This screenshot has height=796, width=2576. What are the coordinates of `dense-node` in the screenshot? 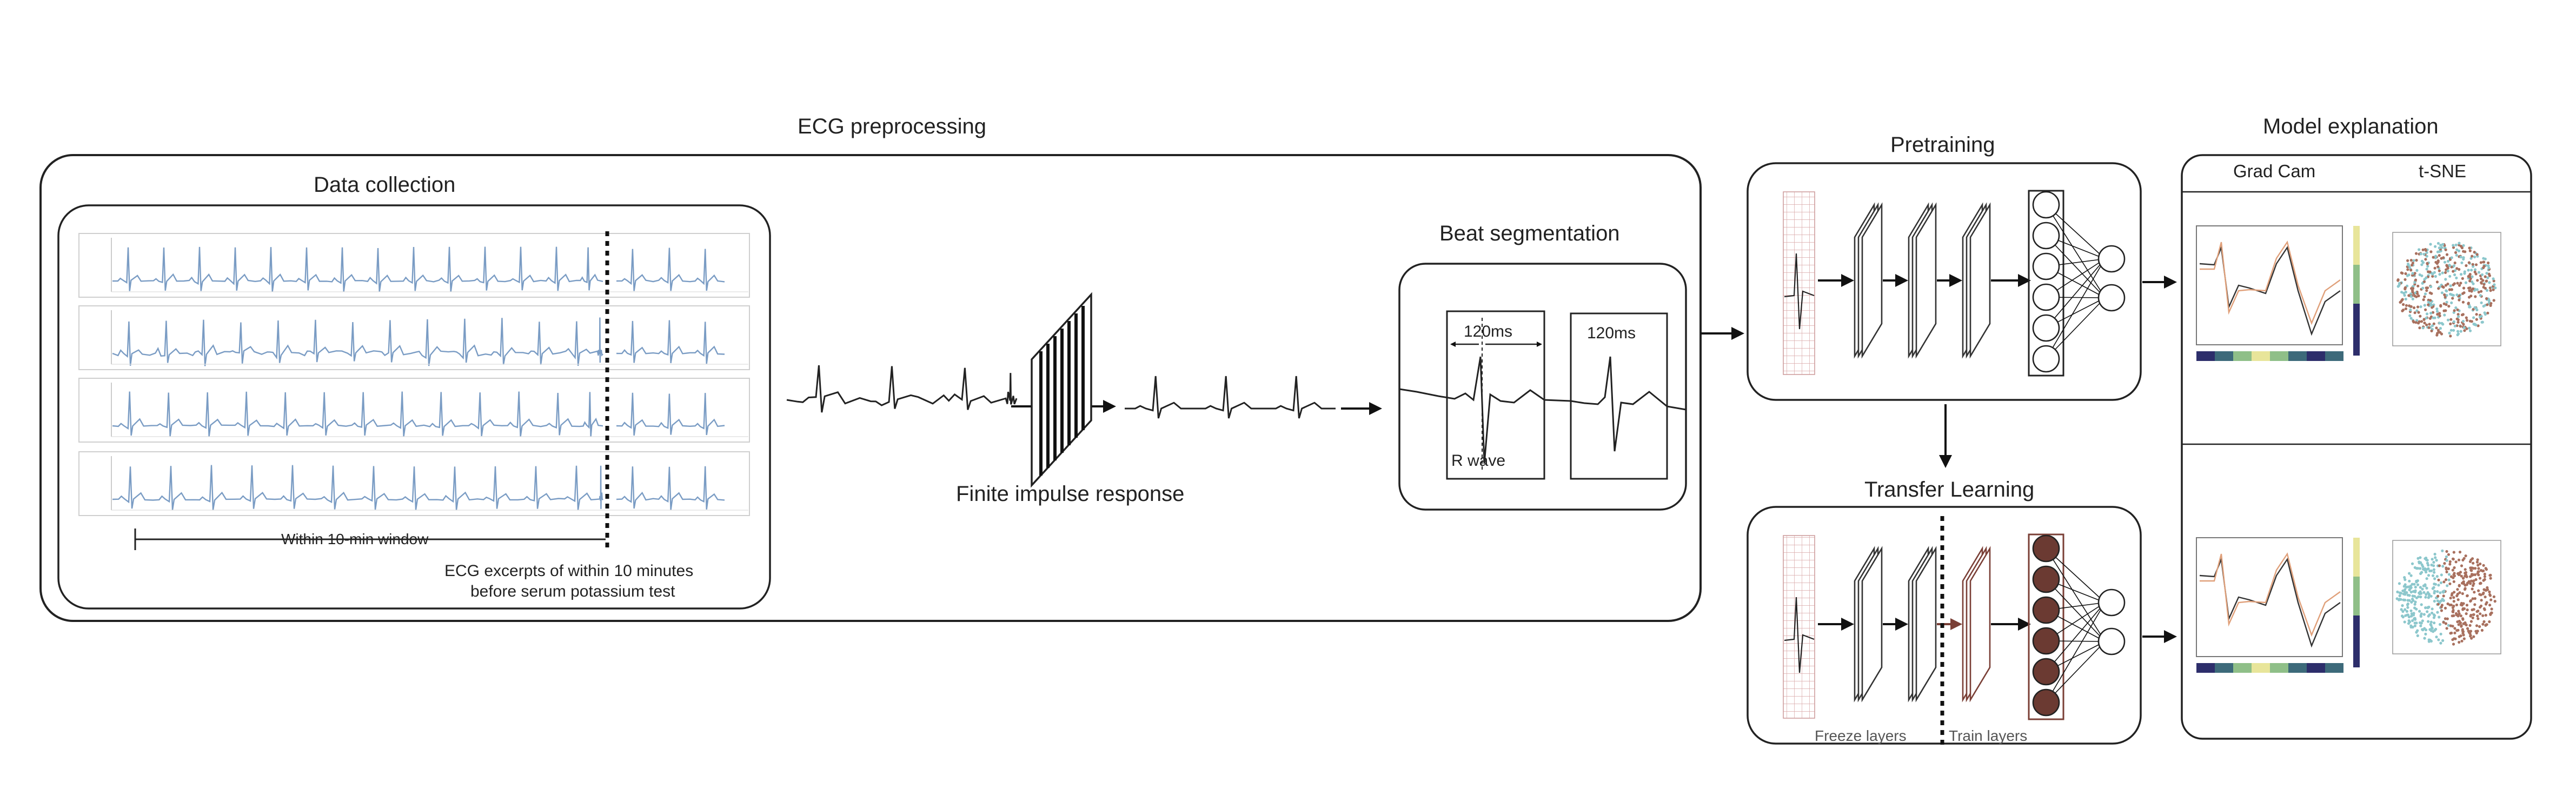 It's located at (2046, 641).